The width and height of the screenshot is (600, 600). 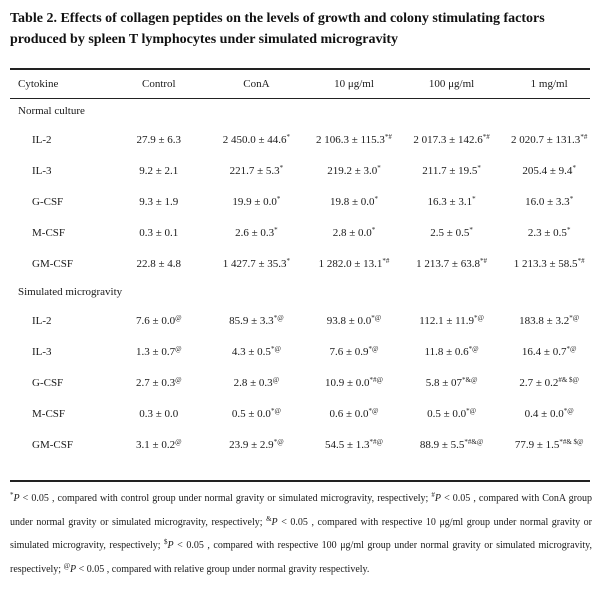 I want to click on section-label: Normal culture, so click(x=304, y=111).